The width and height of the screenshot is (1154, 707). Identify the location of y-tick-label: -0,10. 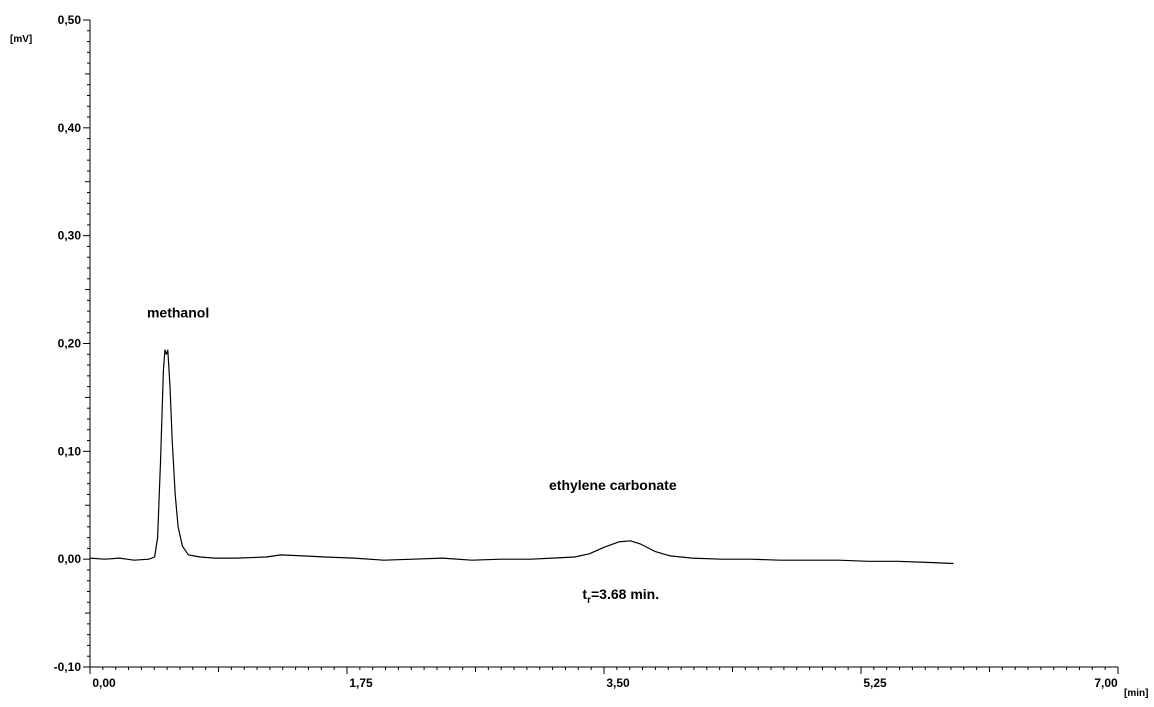
(68, 667).